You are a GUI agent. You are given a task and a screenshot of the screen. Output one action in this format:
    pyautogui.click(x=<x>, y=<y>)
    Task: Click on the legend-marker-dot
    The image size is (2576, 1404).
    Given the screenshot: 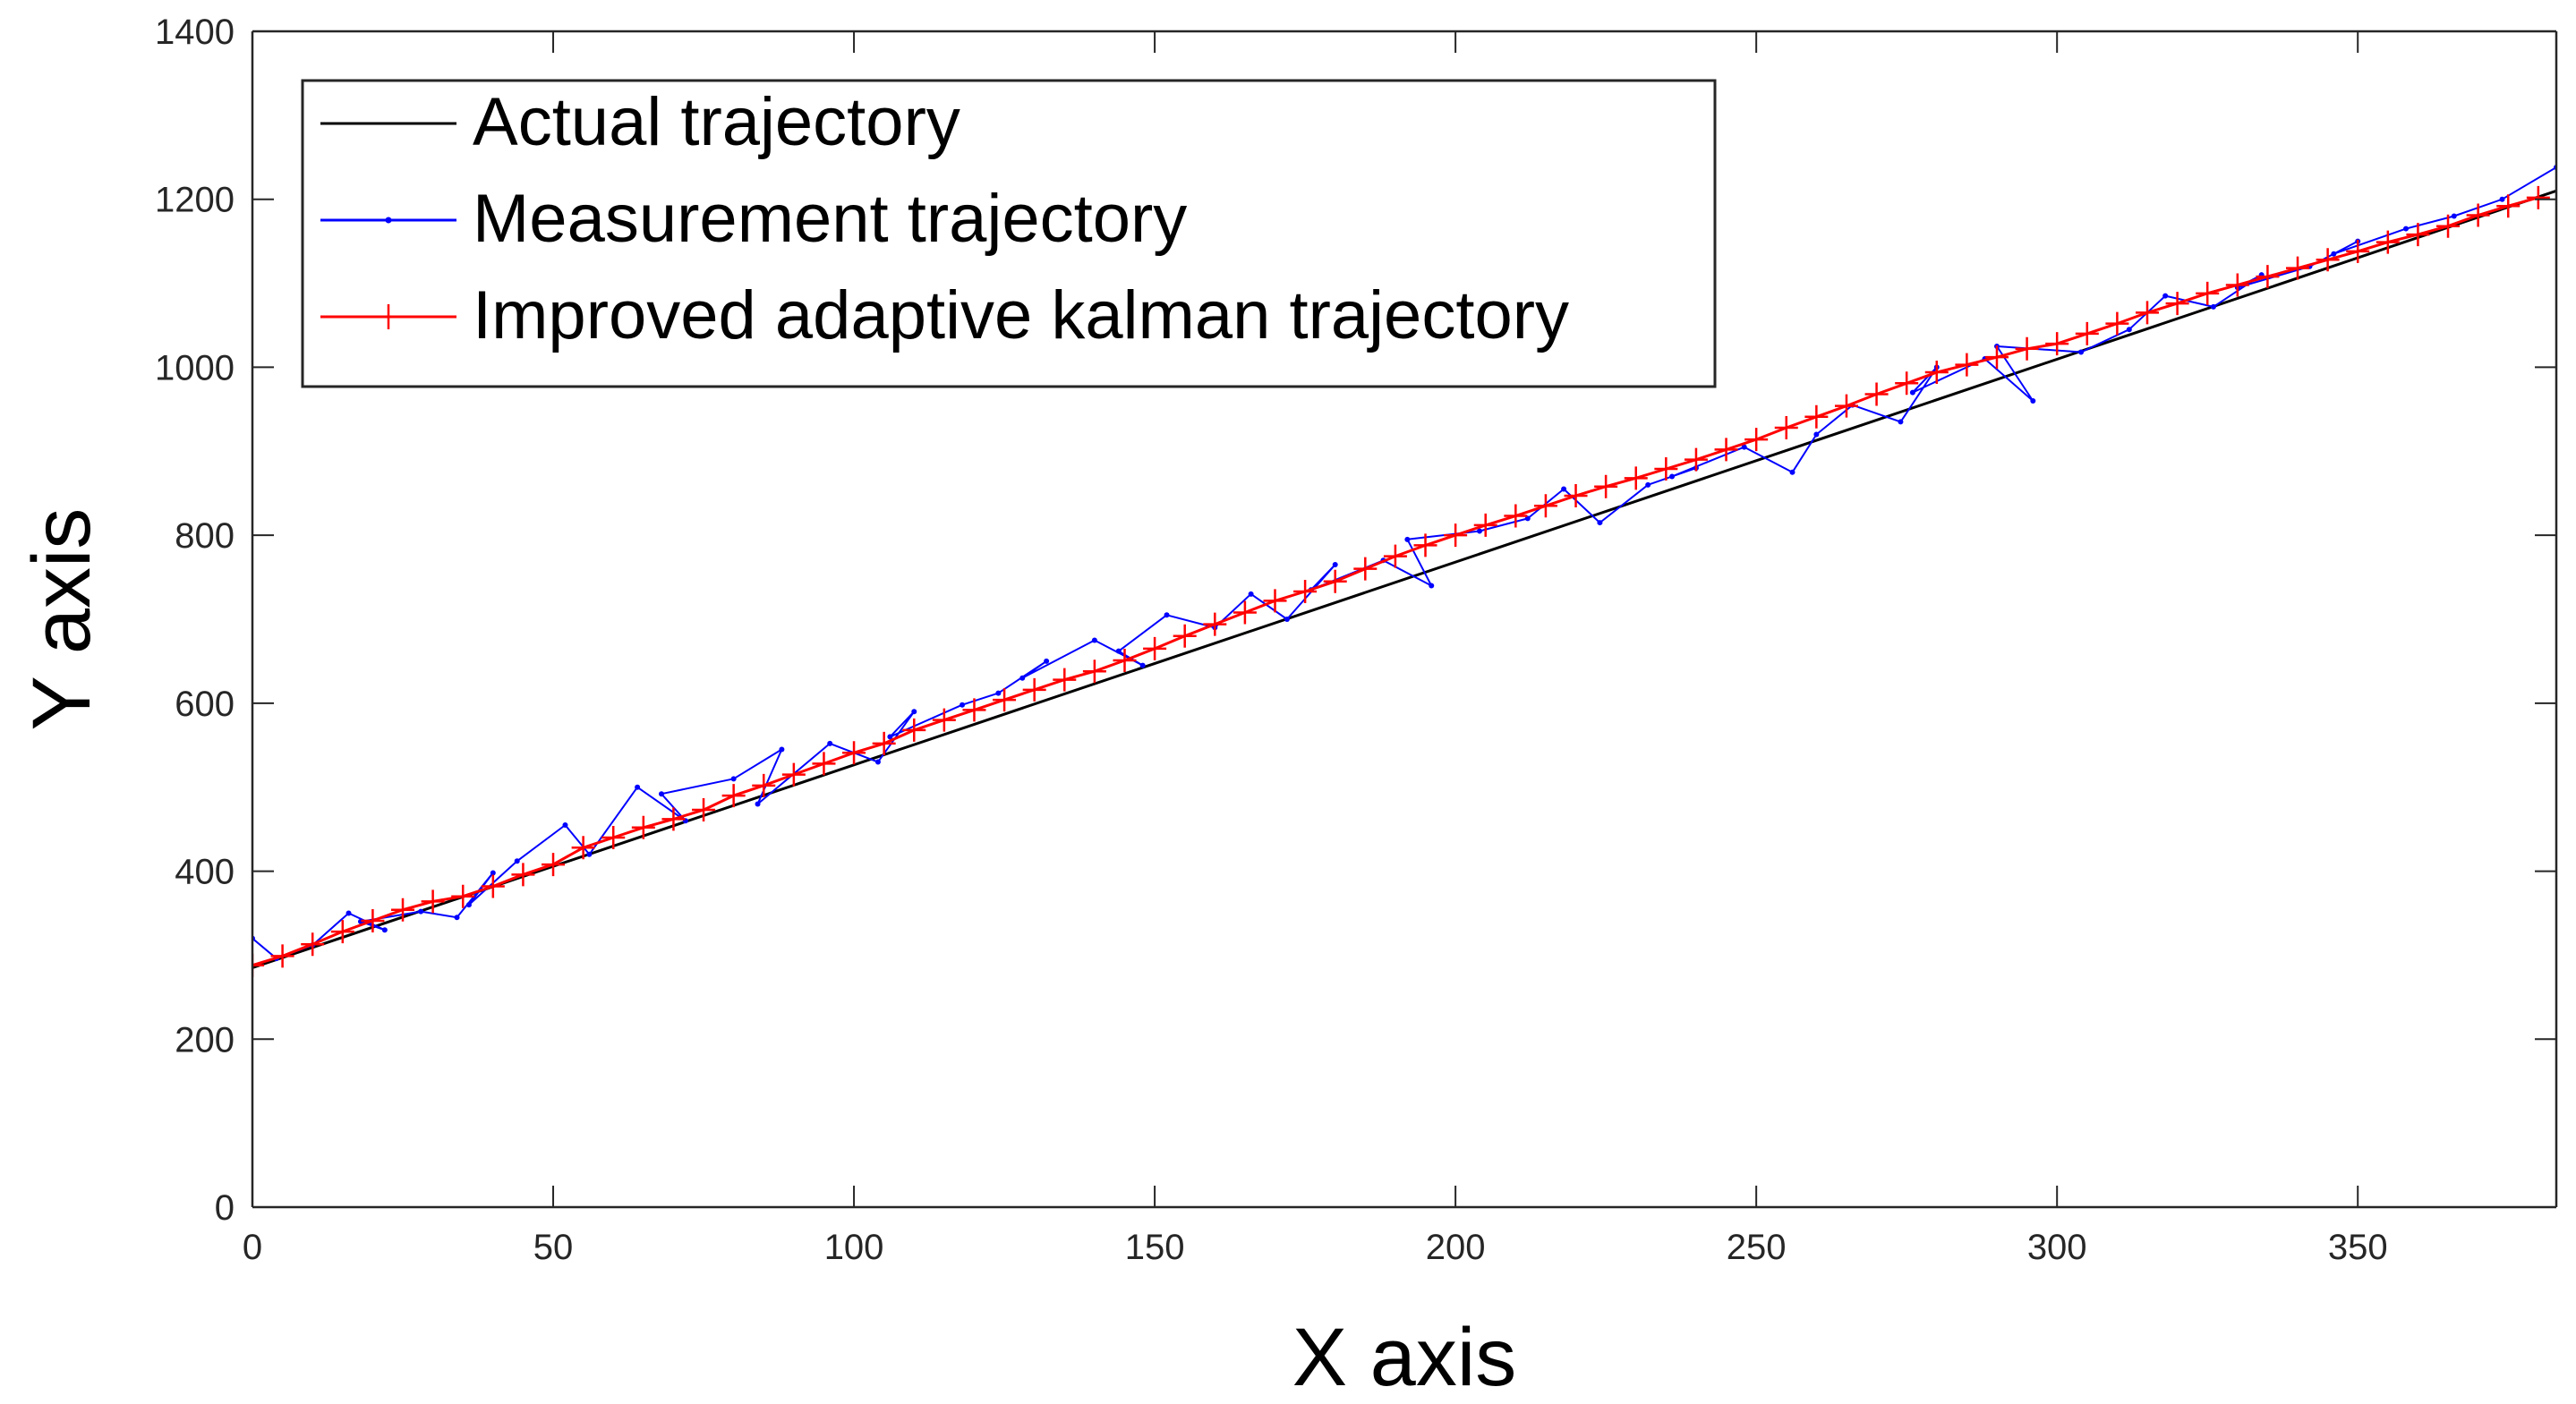 What is the action you would take?
    pyautogui.click(x=388, y=221)
    